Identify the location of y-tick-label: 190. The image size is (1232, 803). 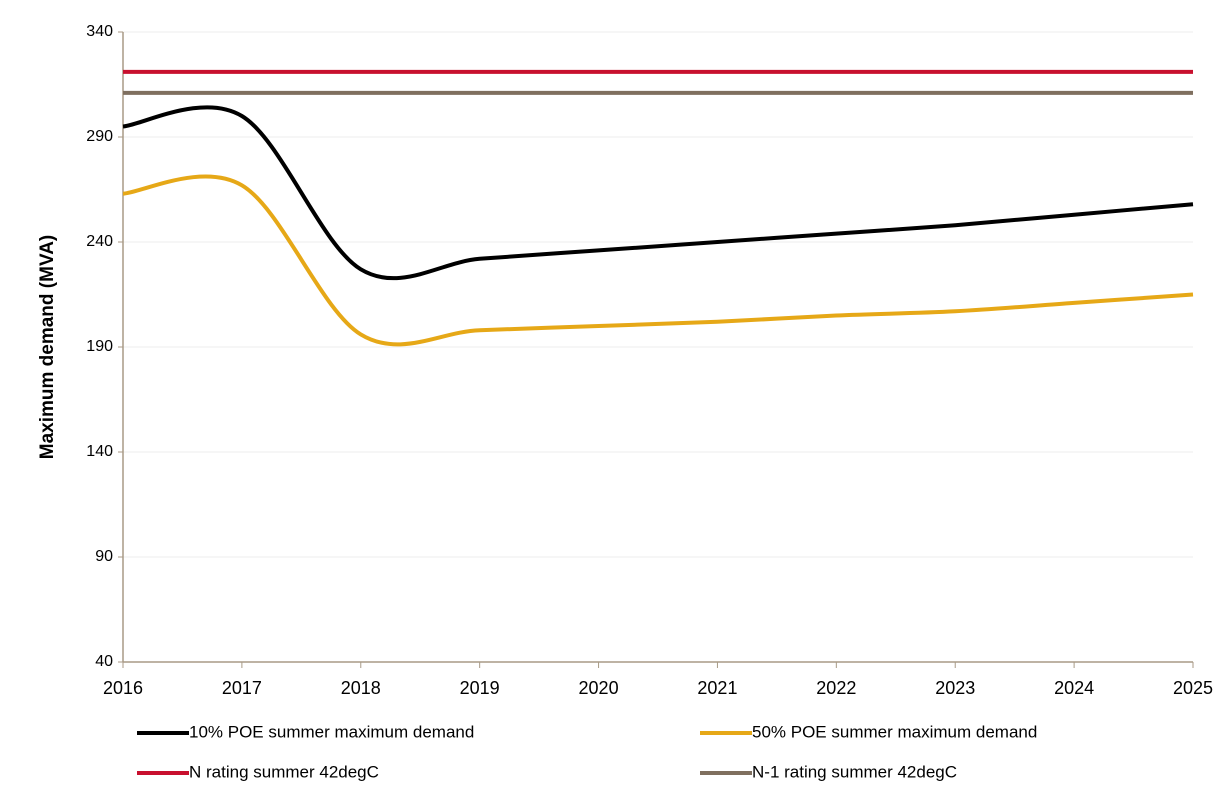
(99, 346).